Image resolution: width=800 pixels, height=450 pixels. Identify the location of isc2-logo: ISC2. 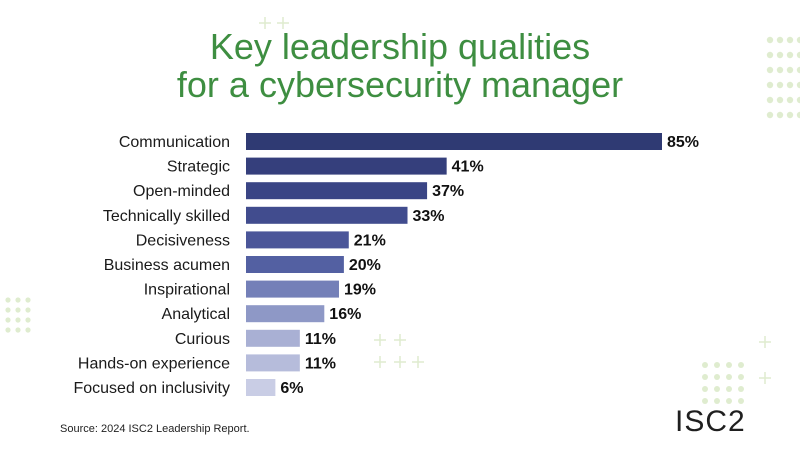
(710, 421).